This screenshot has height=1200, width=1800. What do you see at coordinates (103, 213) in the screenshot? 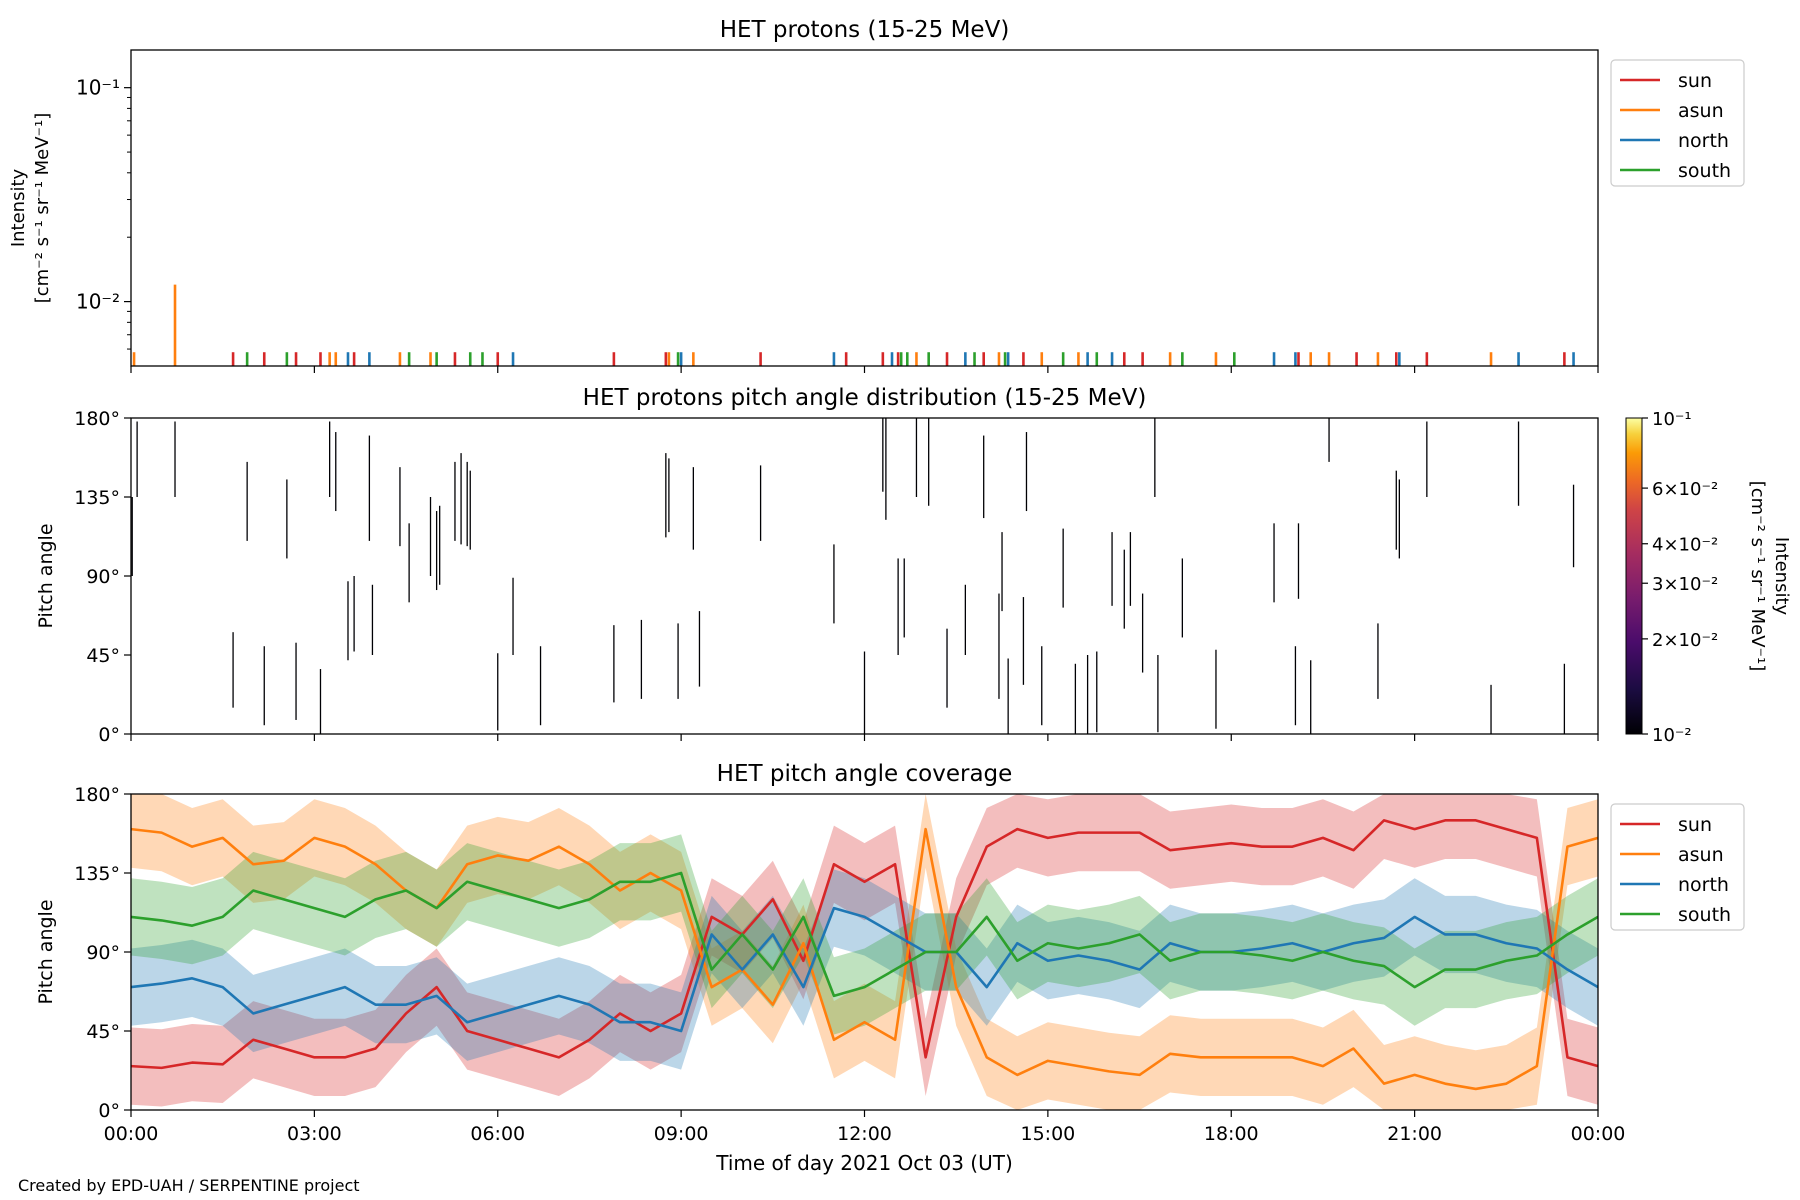
I see `panel1-y-ticks: 10⁻¹ 10⁻²` at bounding box center [103, 213].